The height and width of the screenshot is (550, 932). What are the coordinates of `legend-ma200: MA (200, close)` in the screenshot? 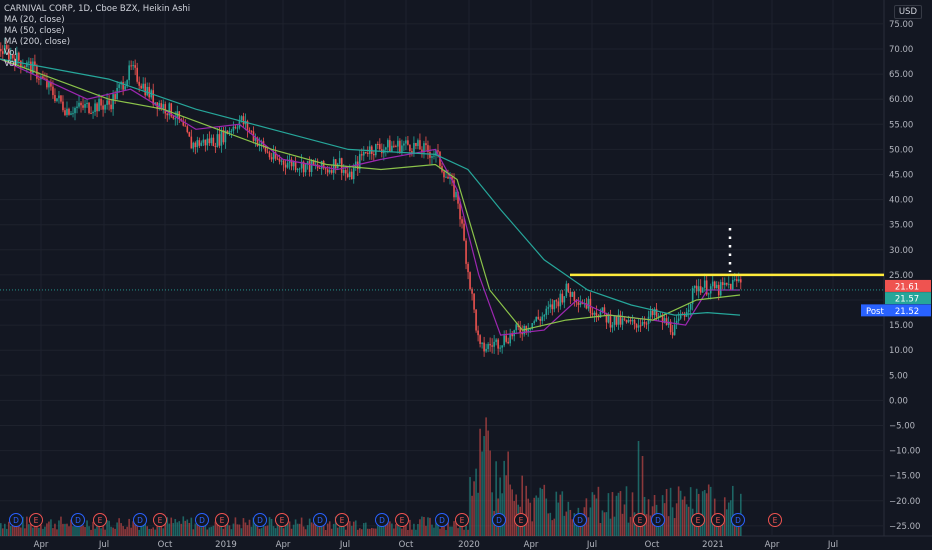 It's located at (37, 42).